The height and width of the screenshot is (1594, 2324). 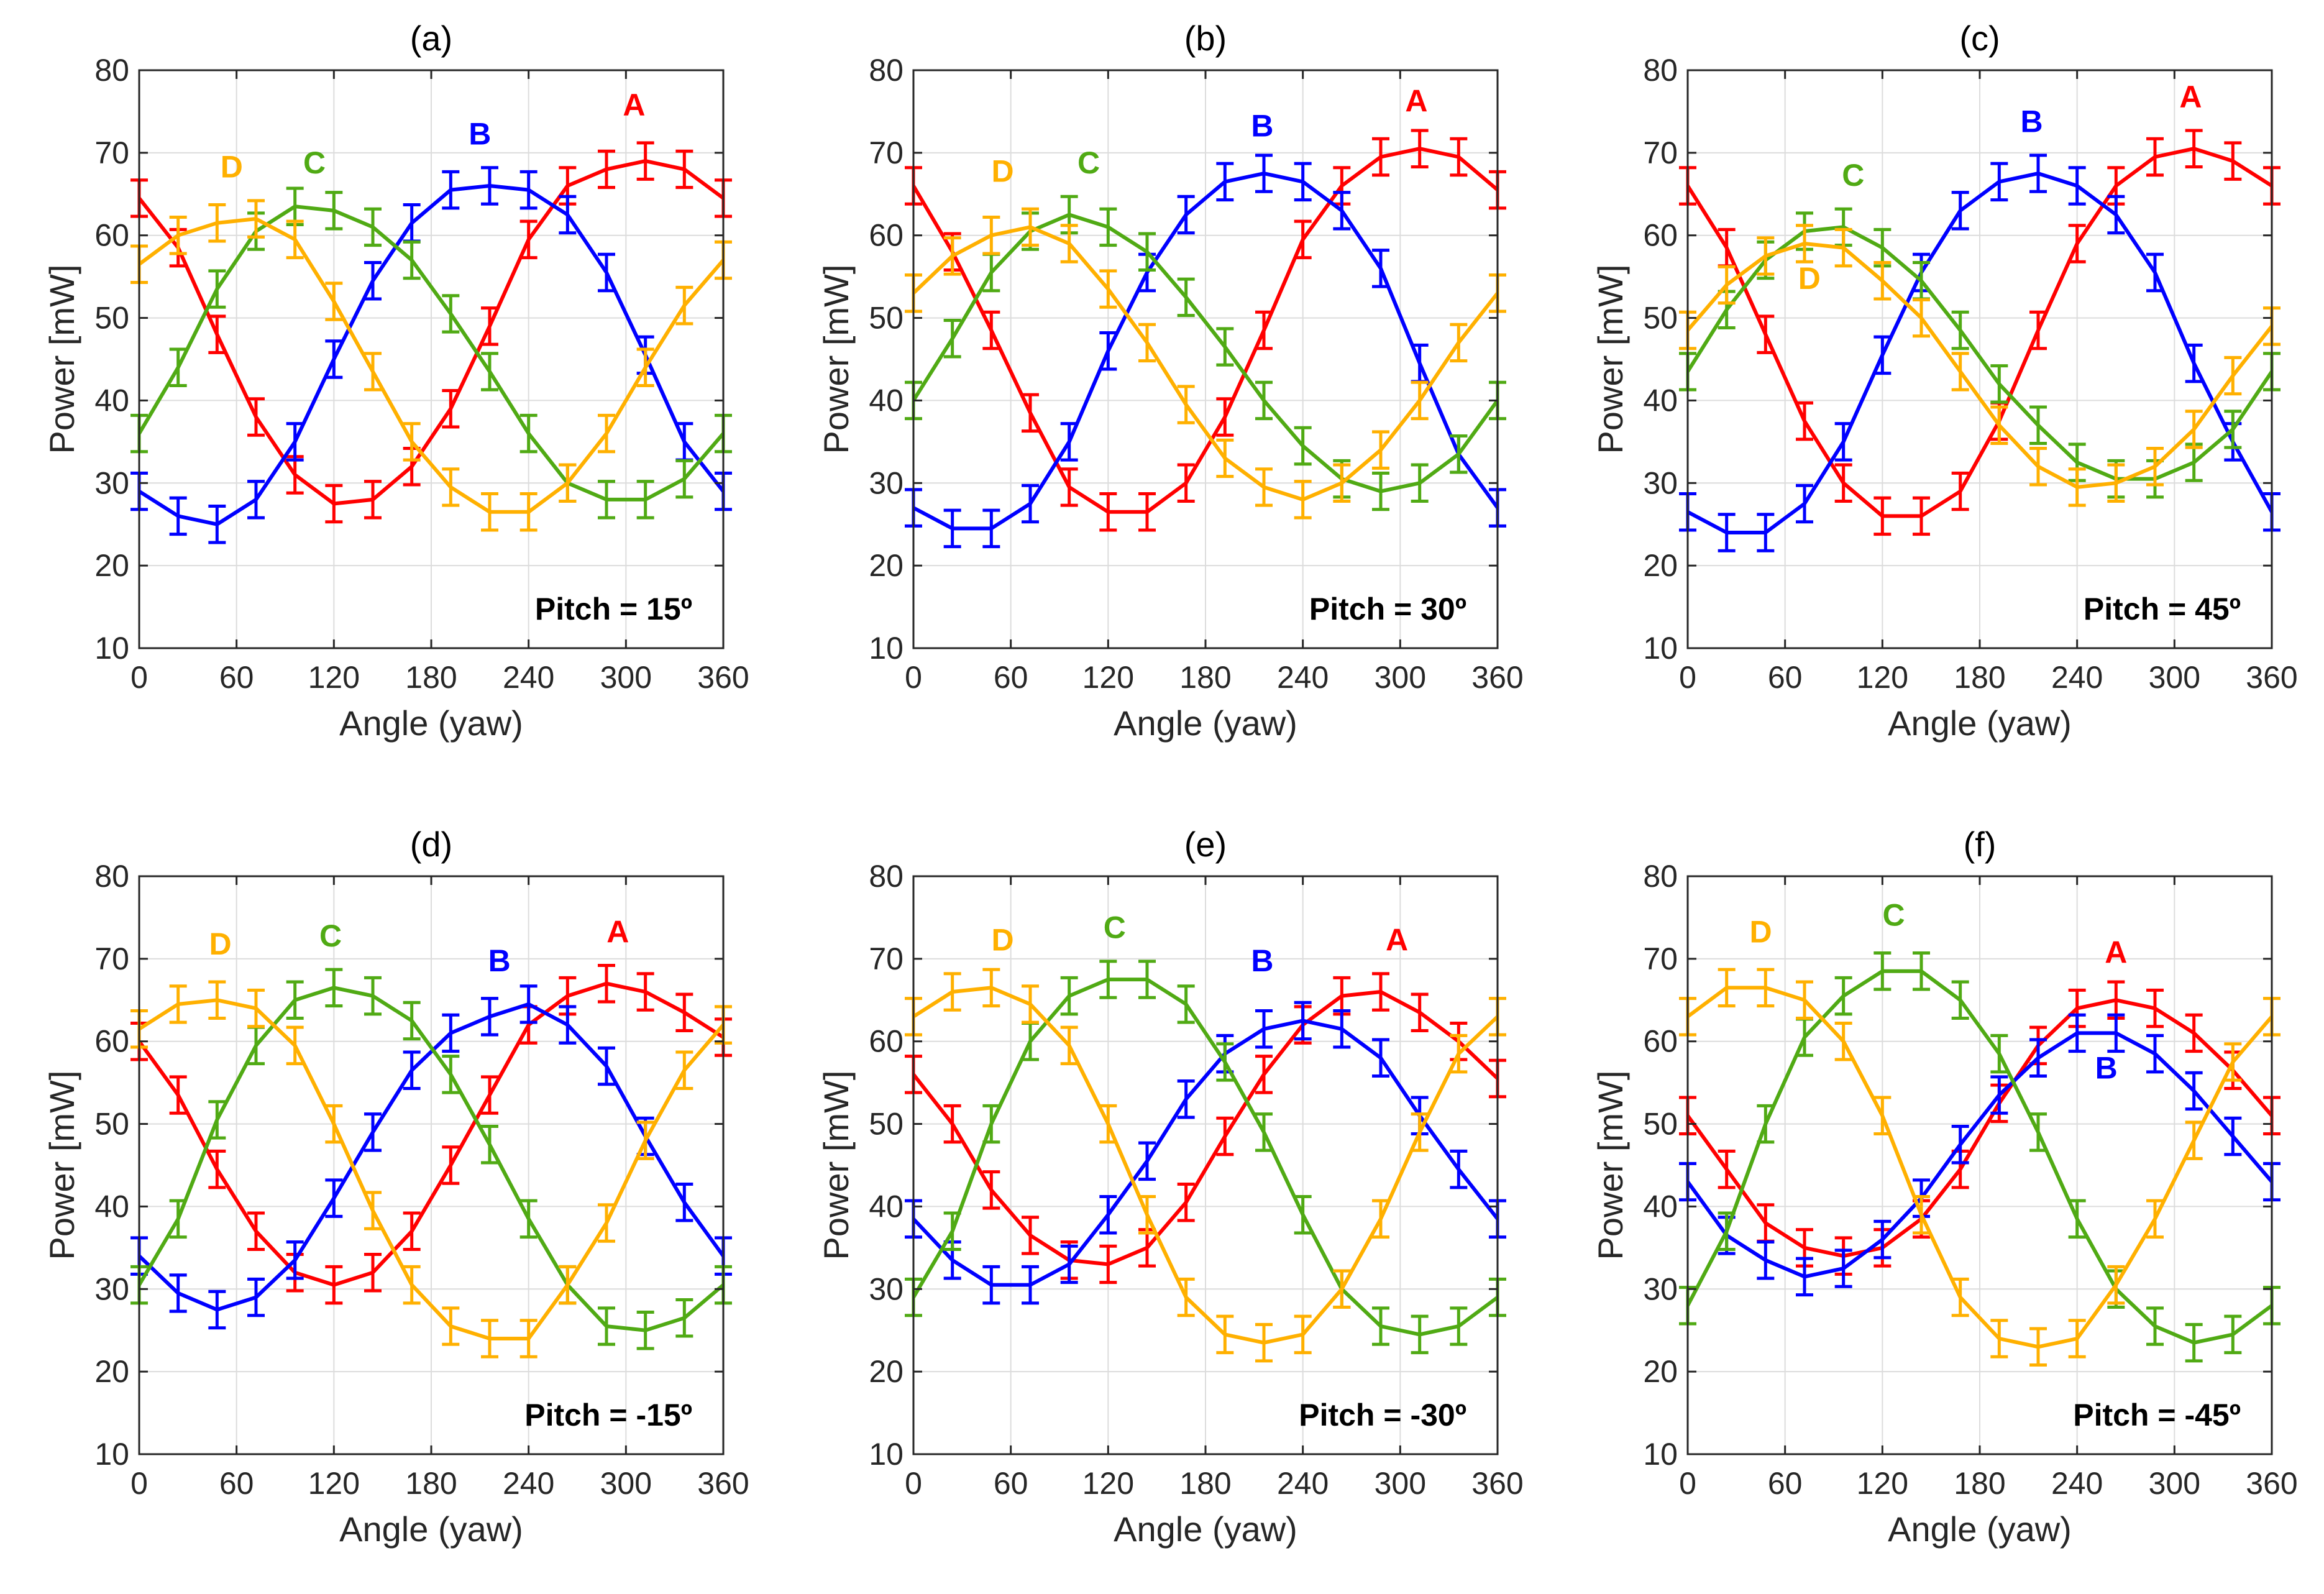 What do you see at coordinates (431, 1529) in the screenshot?
I see `x-axis-label: Angle (yaw)` at bounding box center [431, 1529].